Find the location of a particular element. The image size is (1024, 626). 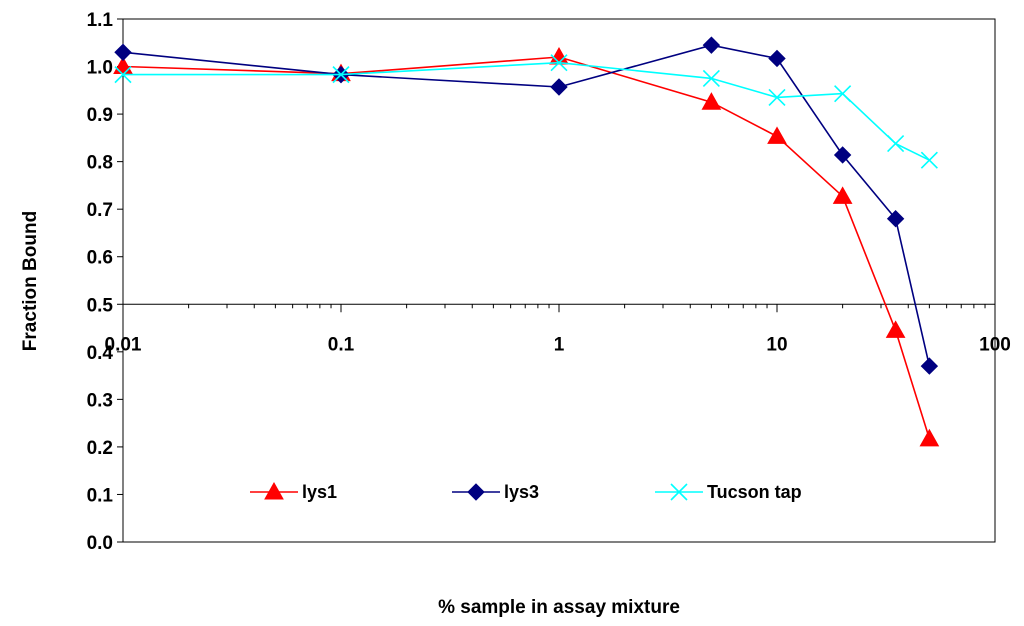

y-tick-label: 1.1 is located at coordinates (100, 20).